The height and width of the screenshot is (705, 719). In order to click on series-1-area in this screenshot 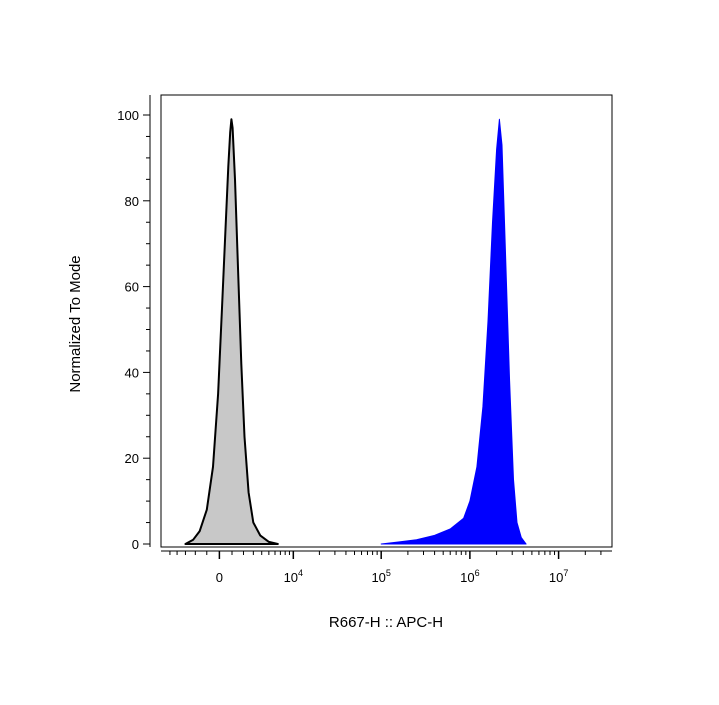, I will do `click(231, 331)`.